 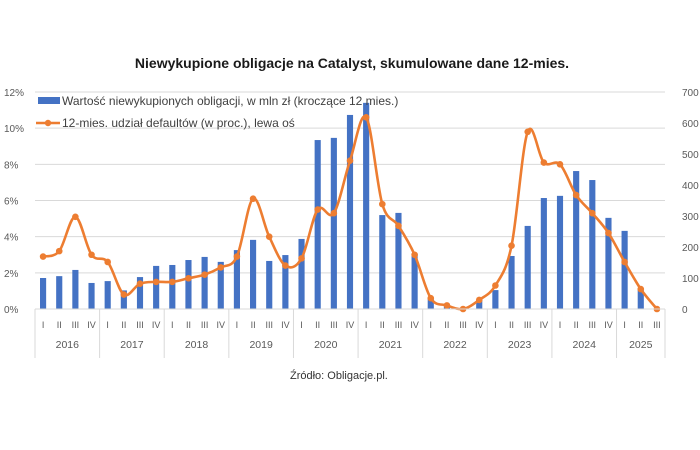 What do you see at coordinates (685, 310) in the screenshot?
I see `right-tick-label: 0` at bounding box center [685, 310].